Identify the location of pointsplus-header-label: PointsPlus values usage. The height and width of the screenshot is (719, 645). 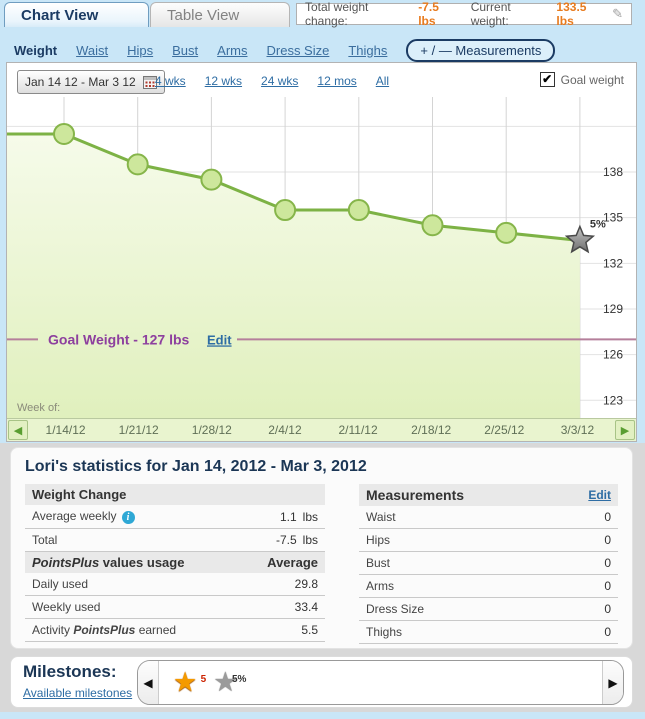
(108, 562).